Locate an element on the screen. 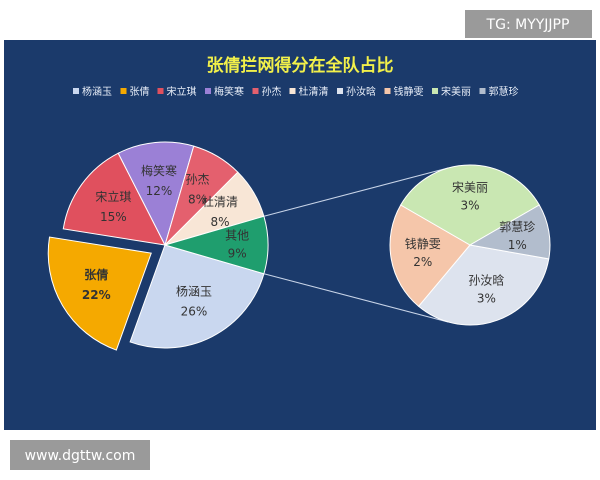 This screenshot has height=480, width=600. legend-label: 郭慧珍 is located at coordinates (504, 91).